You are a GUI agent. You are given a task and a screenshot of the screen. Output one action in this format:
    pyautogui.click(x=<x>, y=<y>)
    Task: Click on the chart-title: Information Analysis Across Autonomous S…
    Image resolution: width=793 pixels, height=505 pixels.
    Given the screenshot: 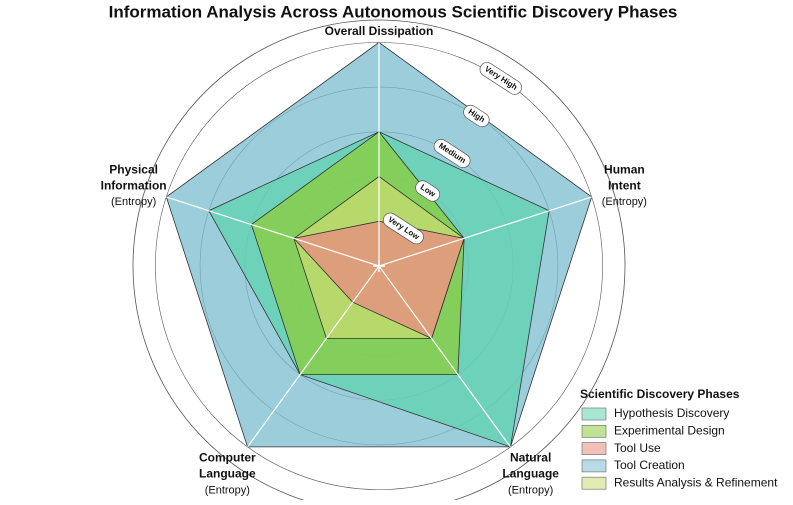 What is the action you would take?
    pyautogui.click(x=393, y=11)
    